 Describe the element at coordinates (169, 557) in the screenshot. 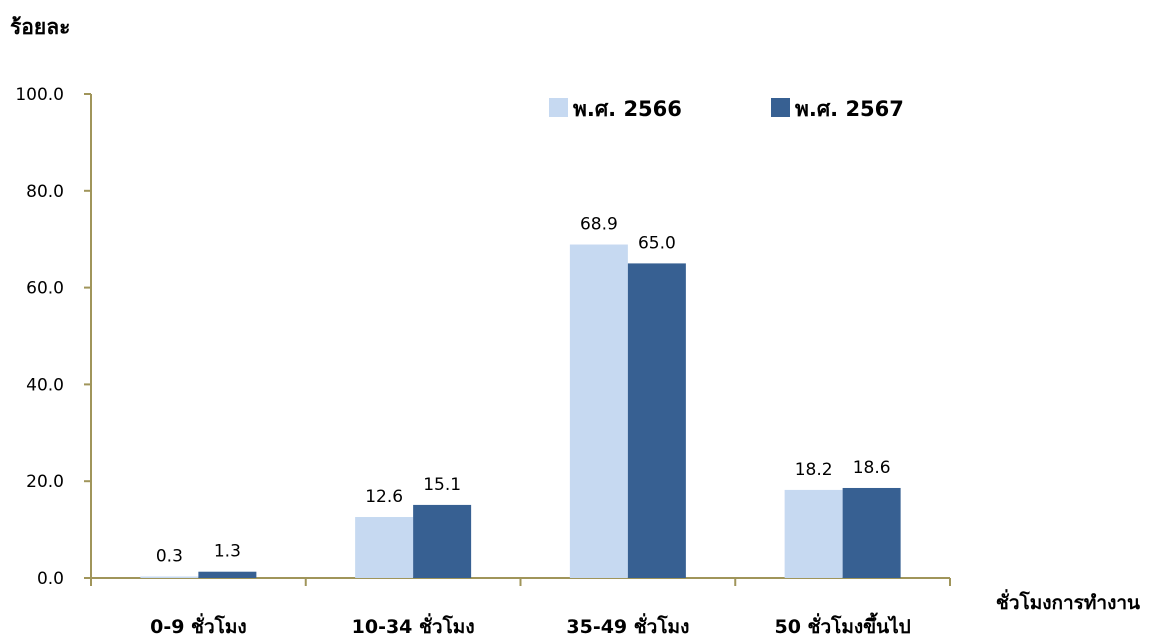

I see `value-label: 0.3` at that location.